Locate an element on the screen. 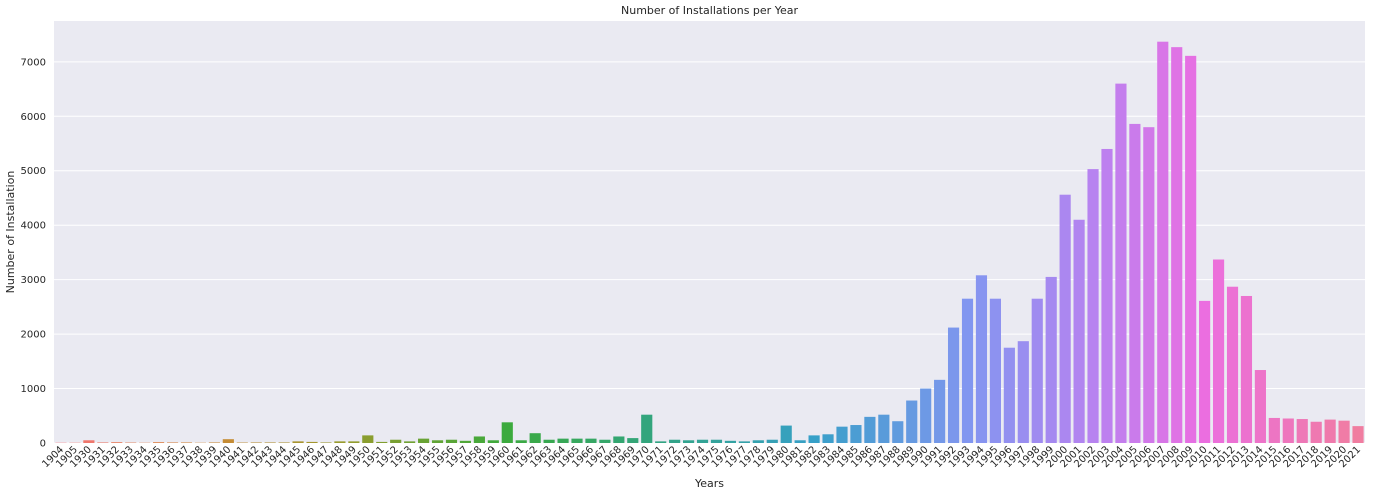  bar-1991 is located at coordinates (940, 411).